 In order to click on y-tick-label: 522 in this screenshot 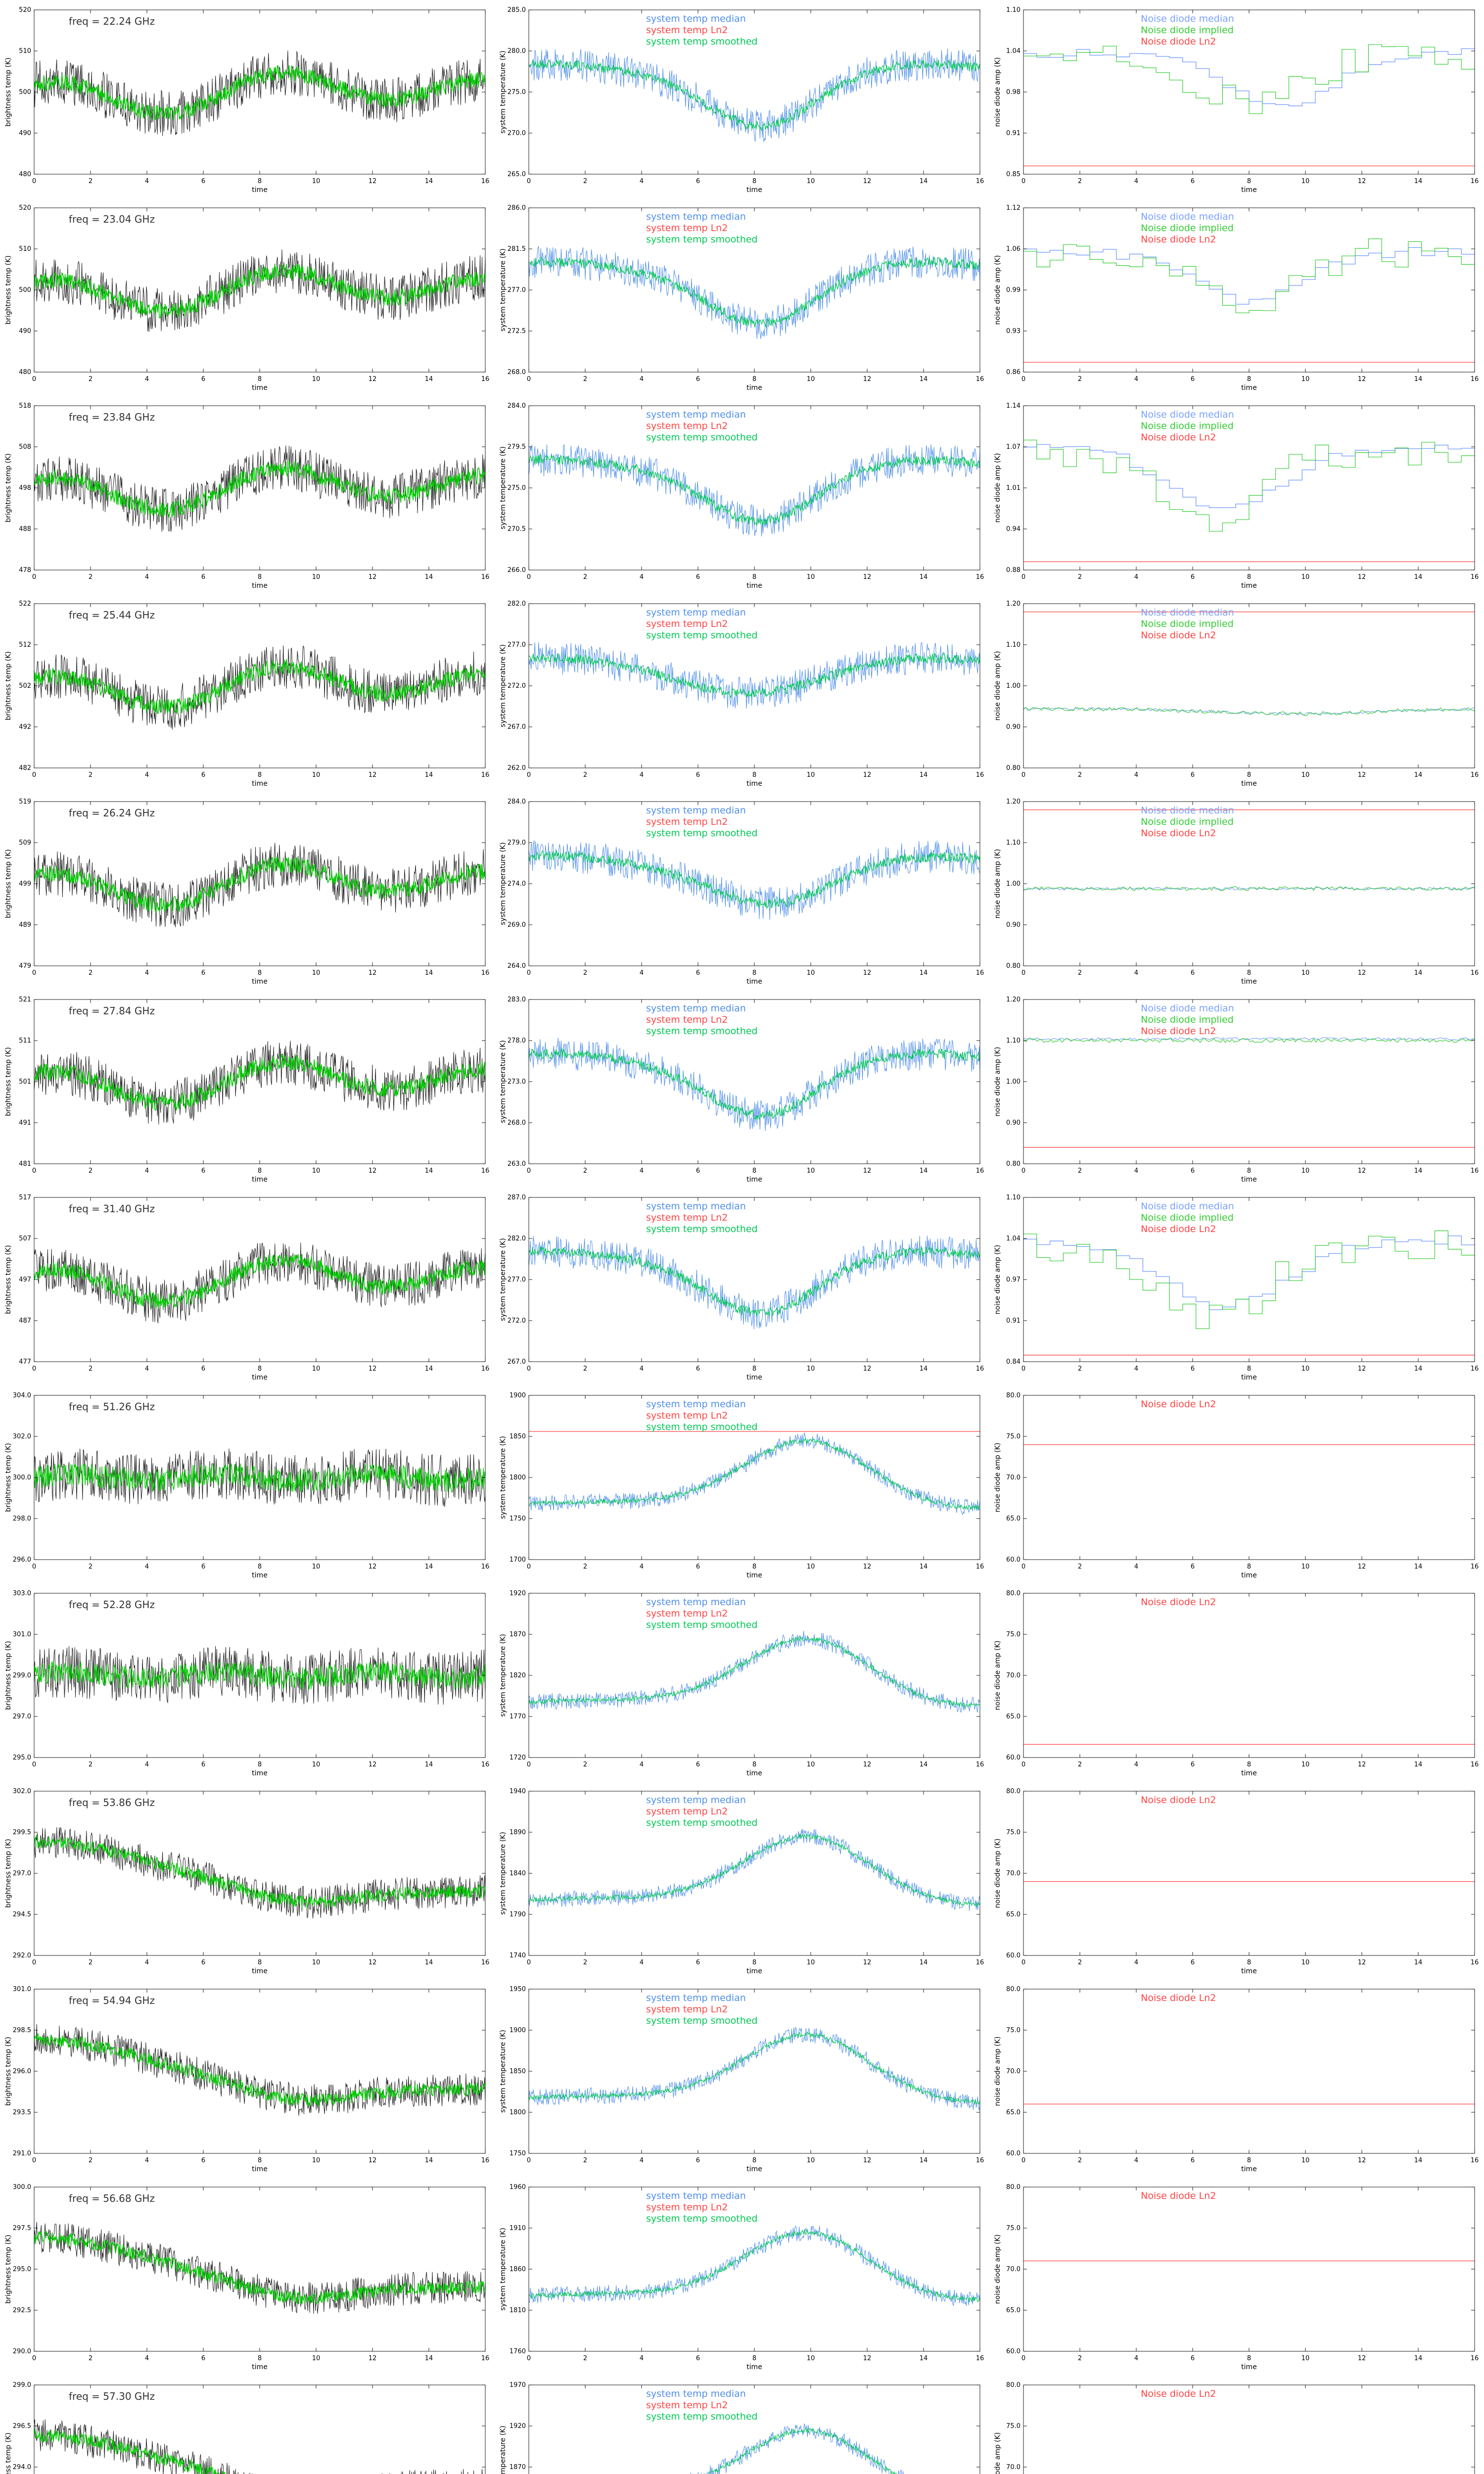, I will do `click(25, 604)`.